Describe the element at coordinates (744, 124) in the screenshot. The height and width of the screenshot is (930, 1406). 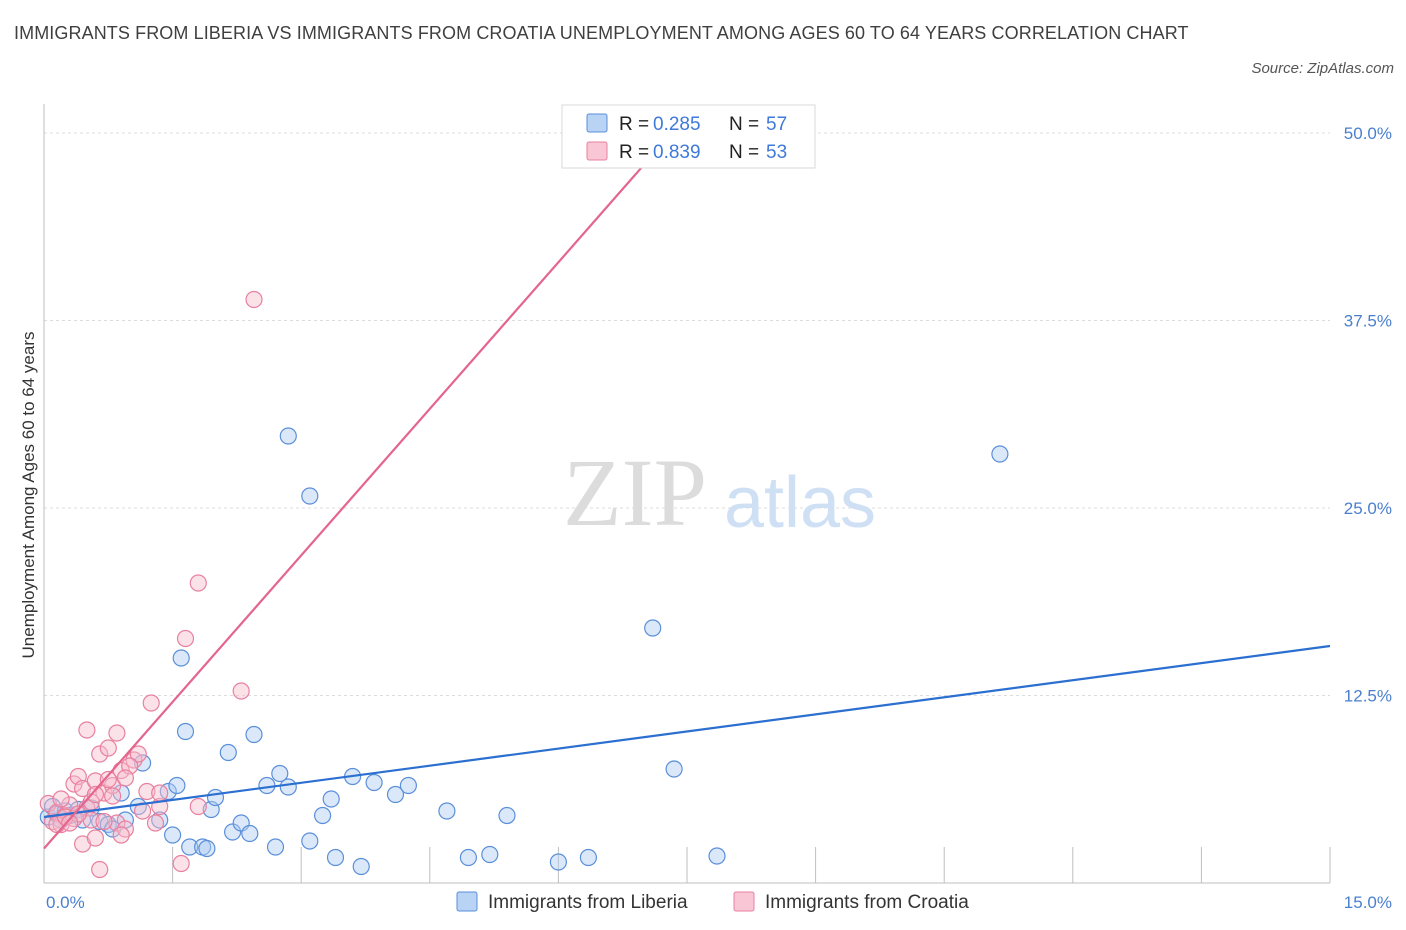
I see `legend-n-label-liberia: N =` at that location.